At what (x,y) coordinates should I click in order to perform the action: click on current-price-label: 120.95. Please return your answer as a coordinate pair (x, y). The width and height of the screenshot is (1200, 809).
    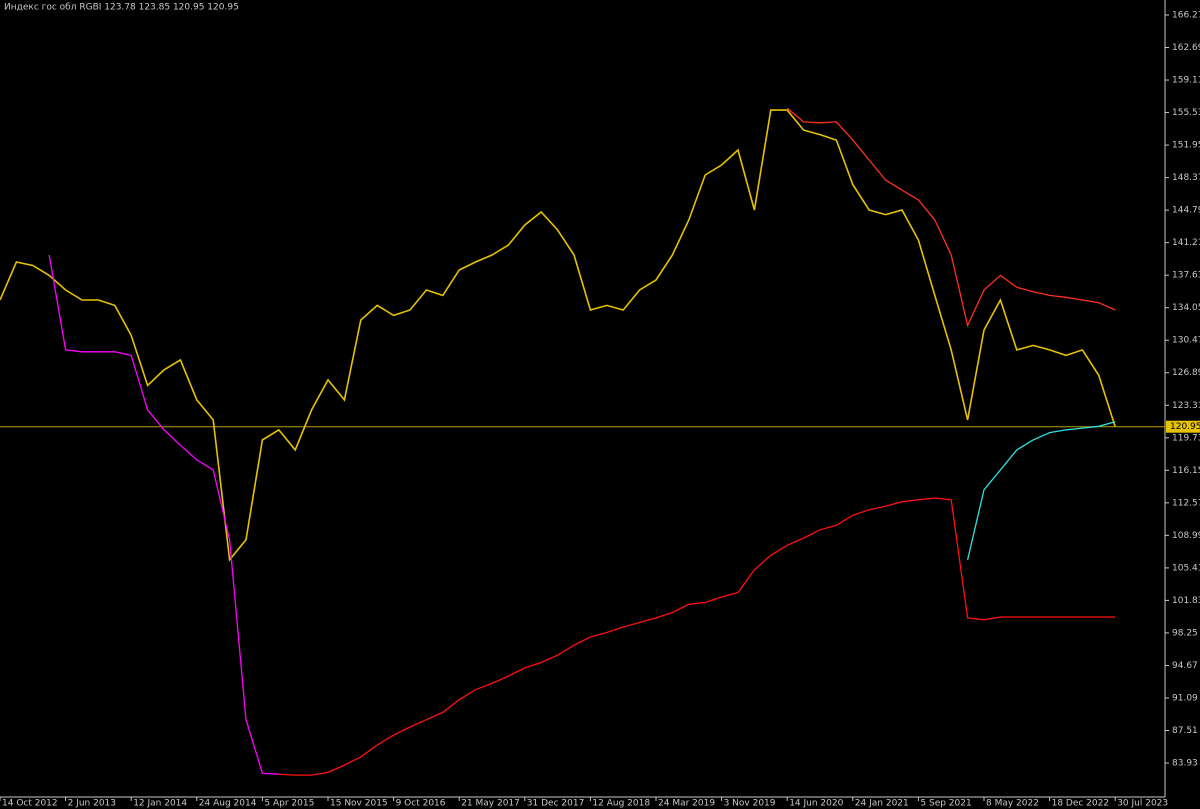
    Looking at the image, I should click on (1185, 427).